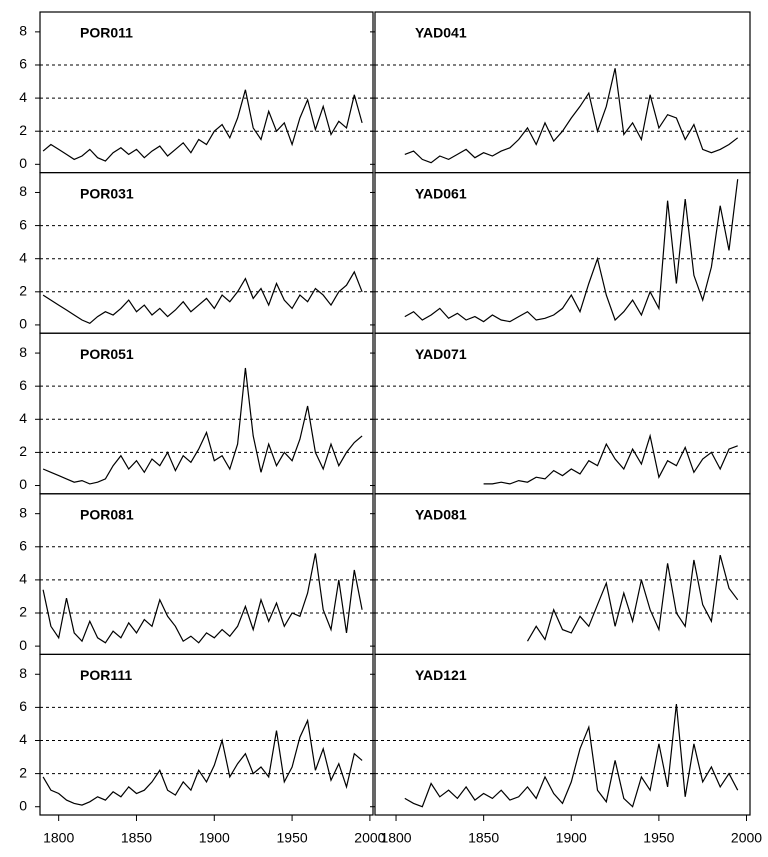 Image resolution: width=768 pixels, height=857 pixels. What do you see at coordinates (106, 33) in the screenshot?
I see `panel-title: POR011` at bounding box center [106, 33].